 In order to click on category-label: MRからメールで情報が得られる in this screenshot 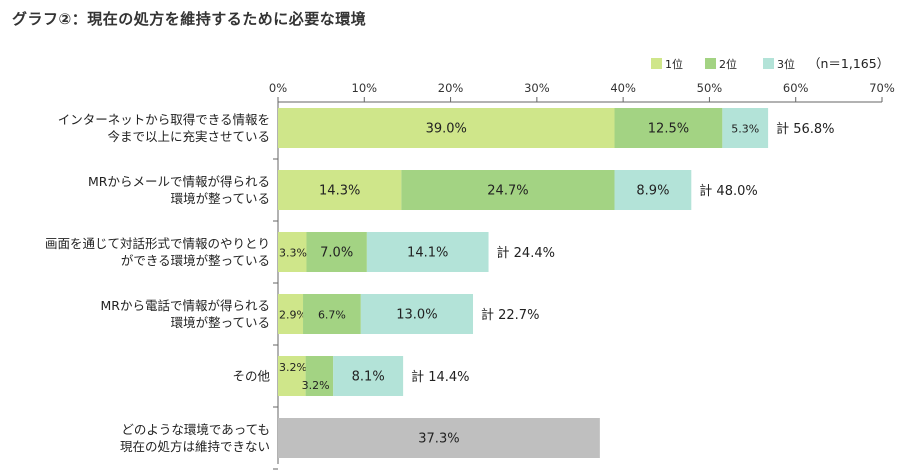, I will do `click(179, 181)`.